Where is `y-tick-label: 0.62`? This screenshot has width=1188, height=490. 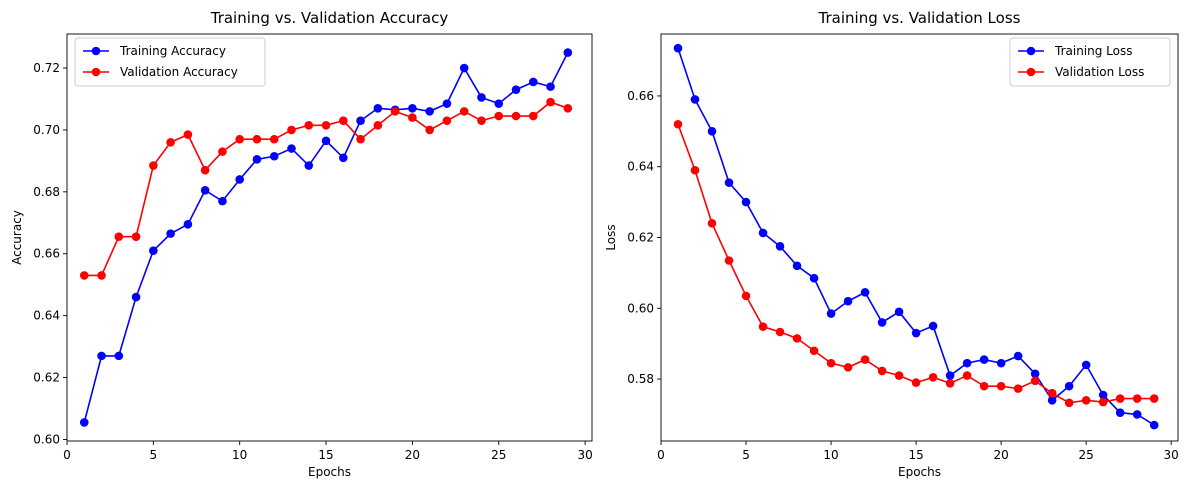
y-tick-label: 0.62 is located at coordinates (46, 378).